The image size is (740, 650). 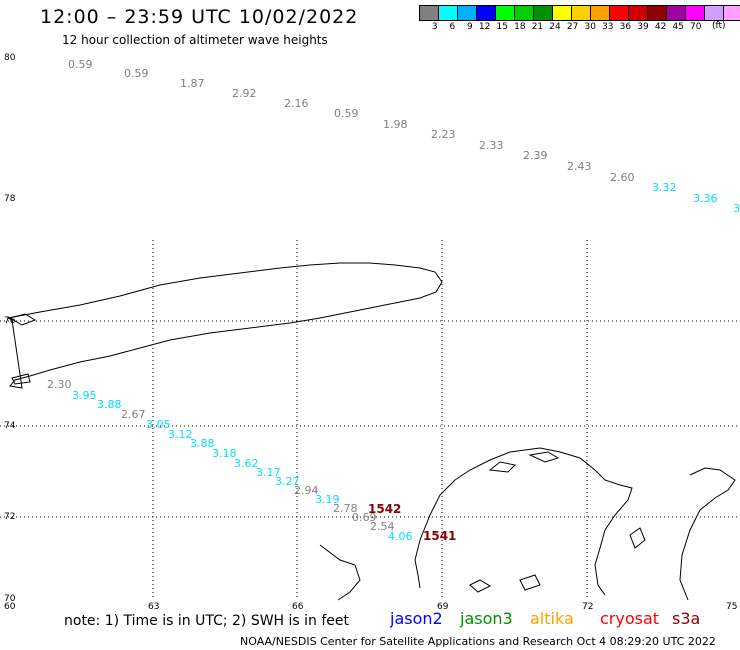 What do you see at coordinates (384, 509) in the screenshot?
I see `wave-height-value: 1542` at bounding box center [384, 509].